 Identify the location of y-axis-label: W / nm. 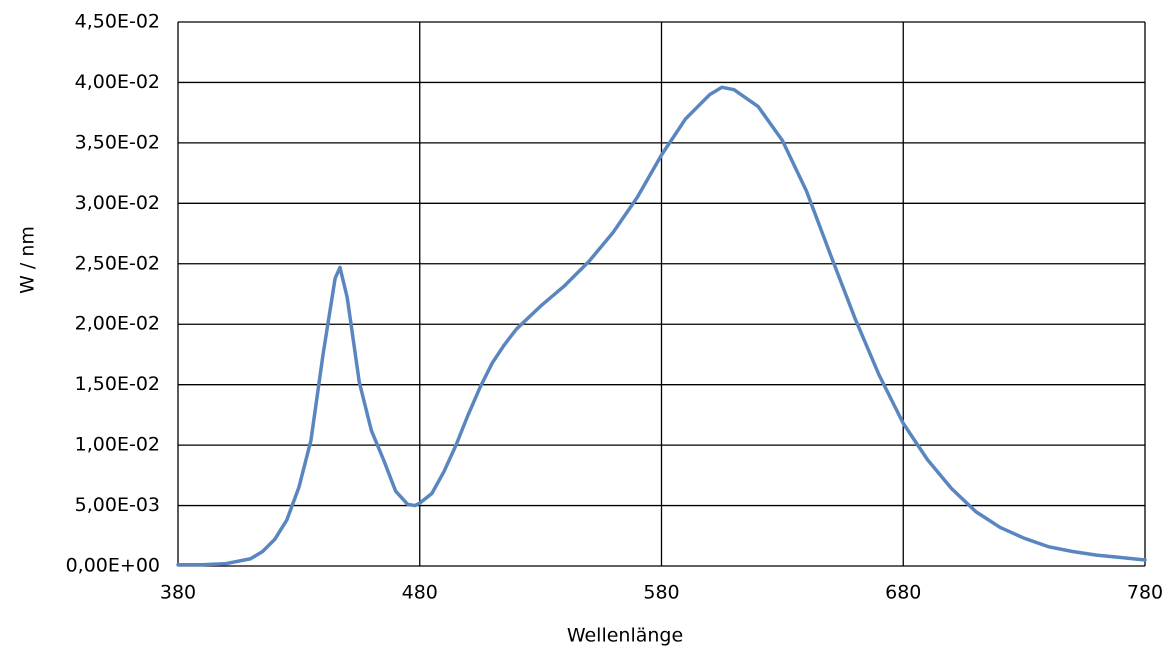
(28, 260).